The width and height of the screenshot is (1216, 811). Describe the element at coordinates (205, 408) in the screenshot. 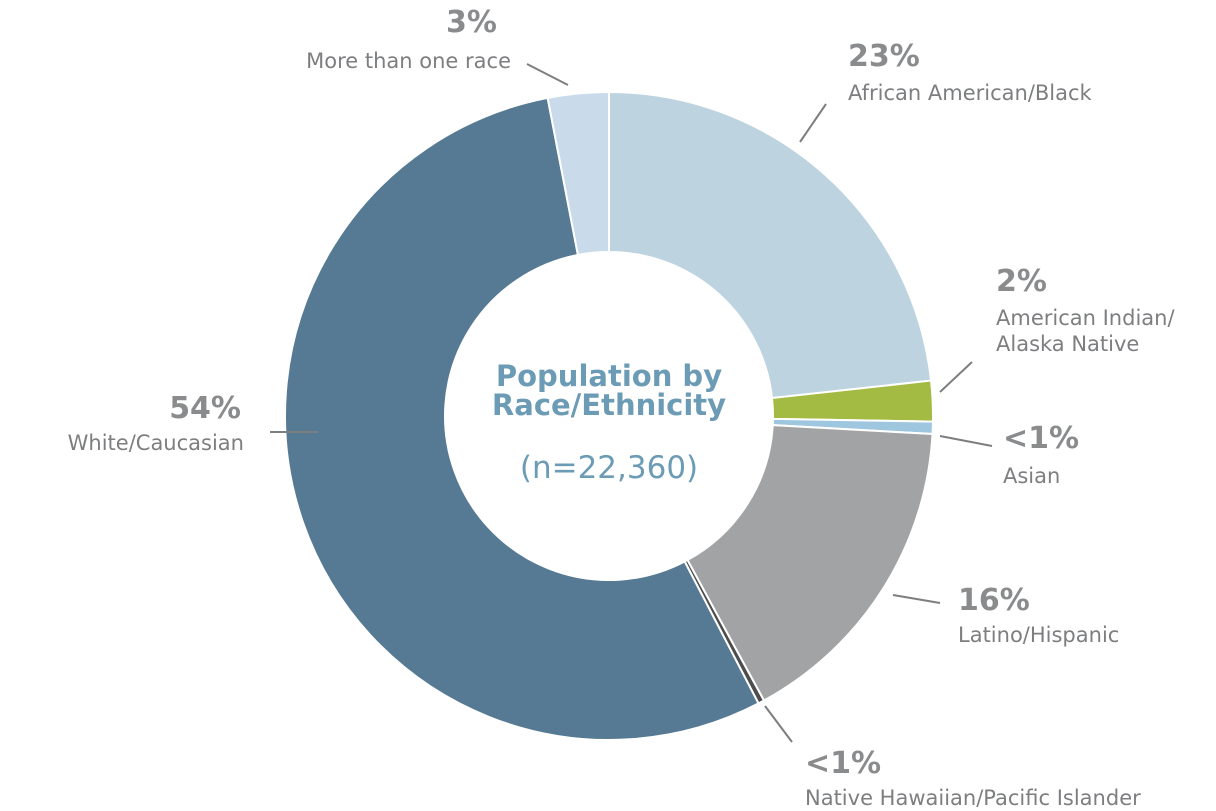

I see `value-label: 54%` at that location.